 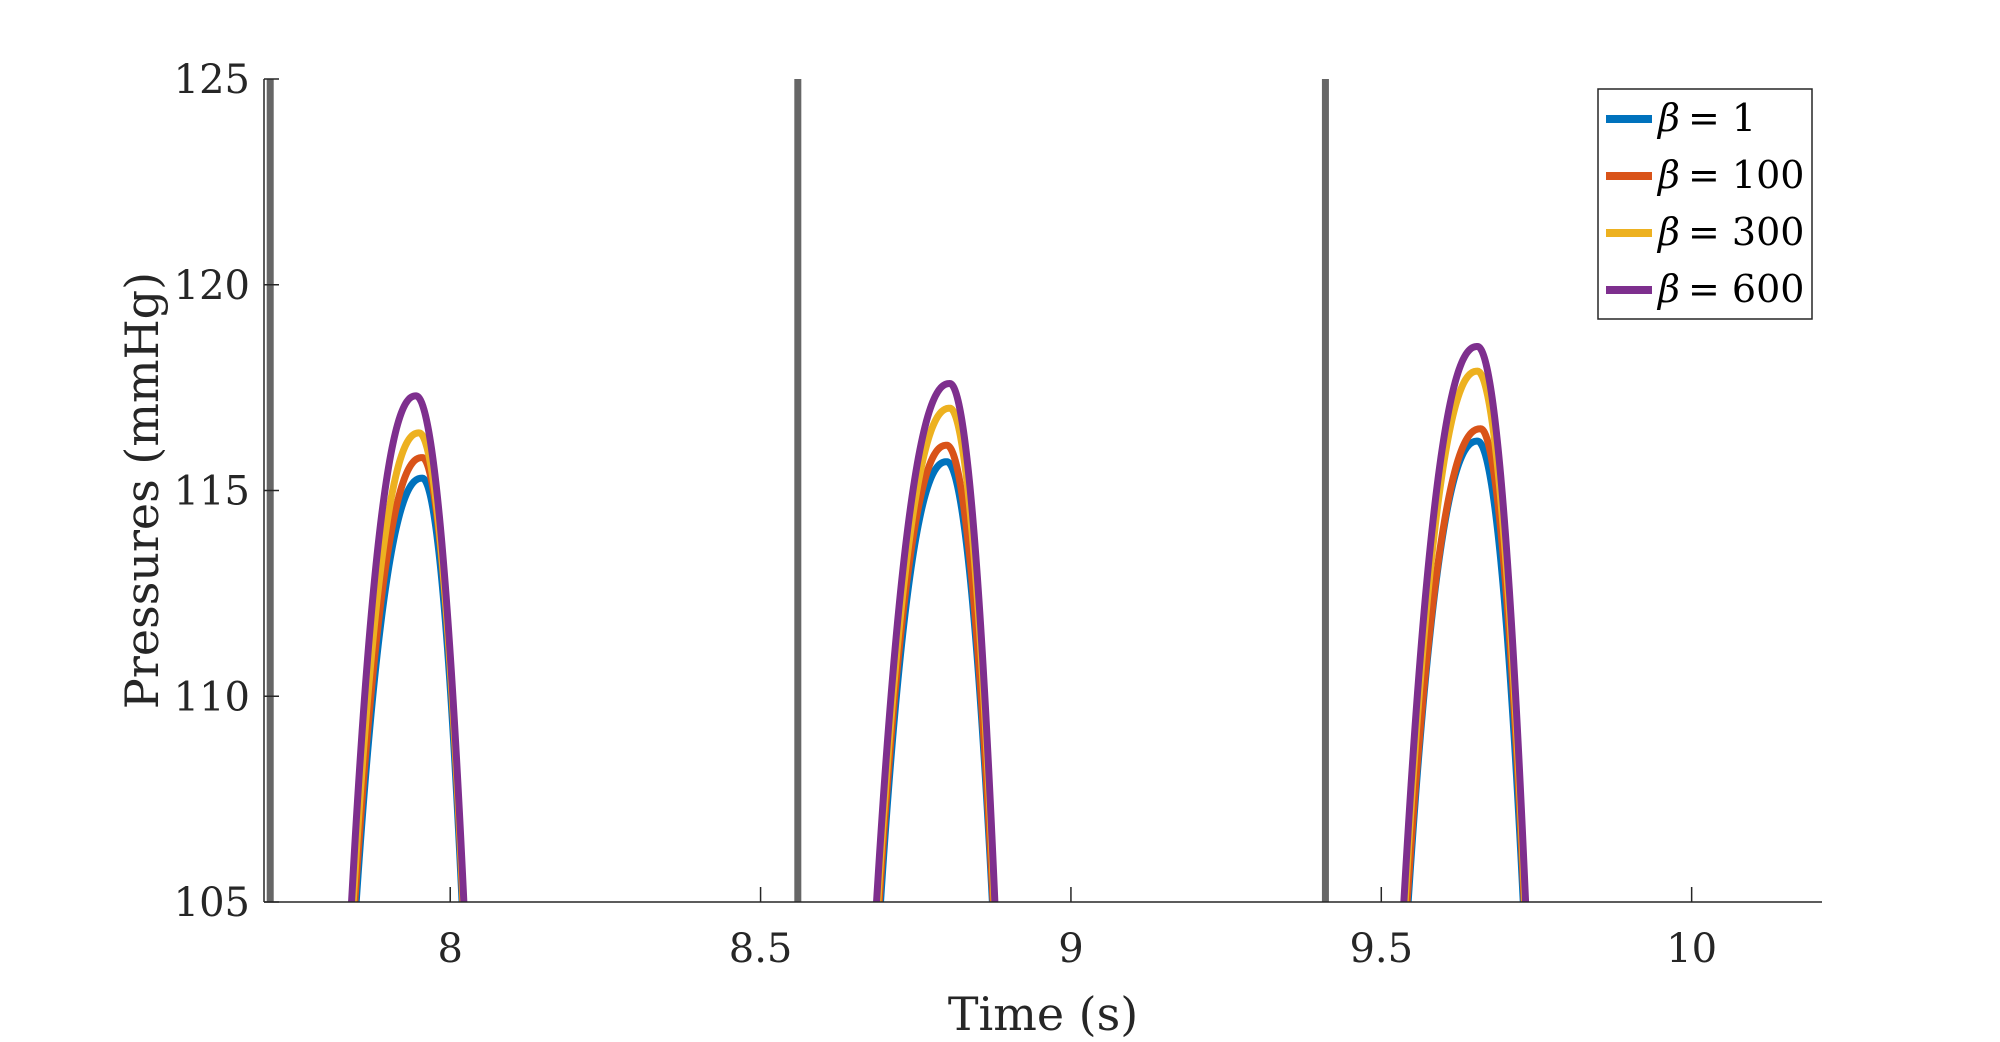 I want to click on x-tick-label: 8.5, so click(x=761, y=949).